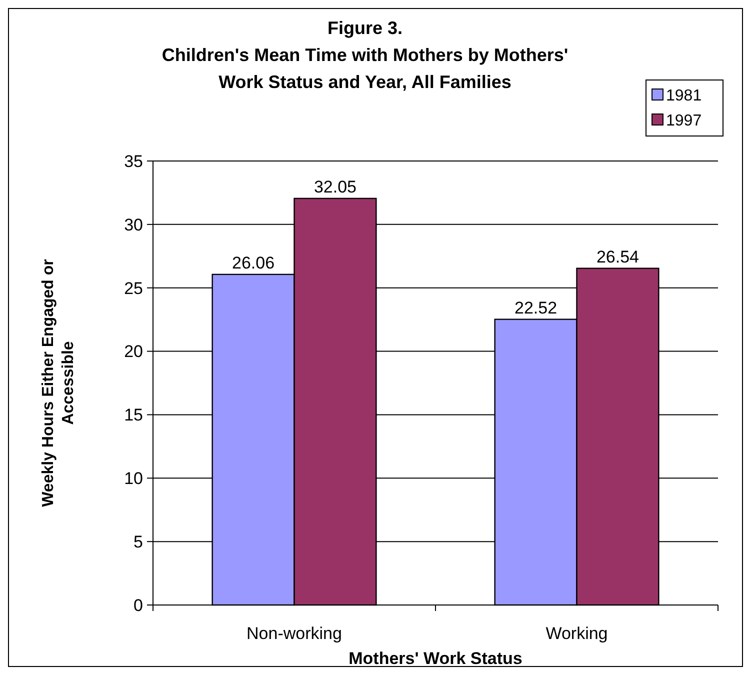 The image size is (751, 679). Describe the element at coordinates (335, 186) in the screenshot. I see `data-label: 32.05` at that location.